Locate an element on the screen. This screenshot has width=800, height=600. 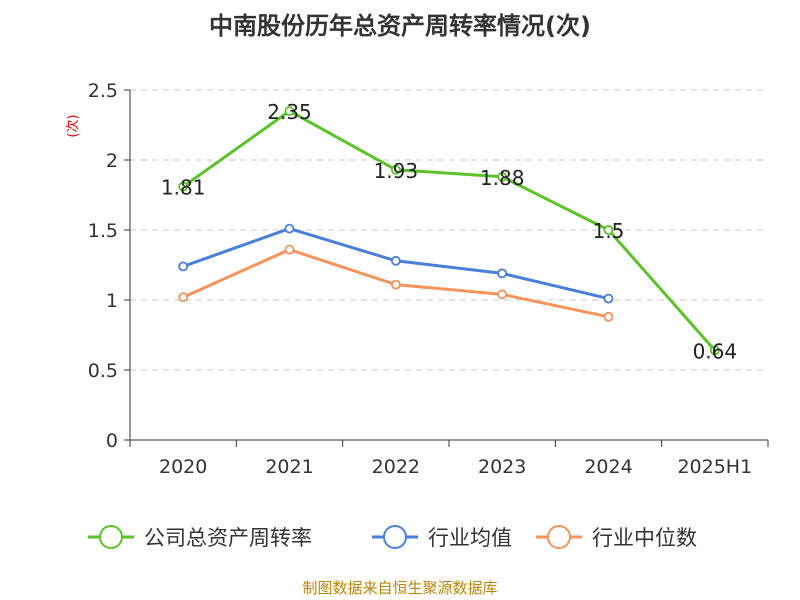
data-label: 0.64 is located at coordinates (715, 351).